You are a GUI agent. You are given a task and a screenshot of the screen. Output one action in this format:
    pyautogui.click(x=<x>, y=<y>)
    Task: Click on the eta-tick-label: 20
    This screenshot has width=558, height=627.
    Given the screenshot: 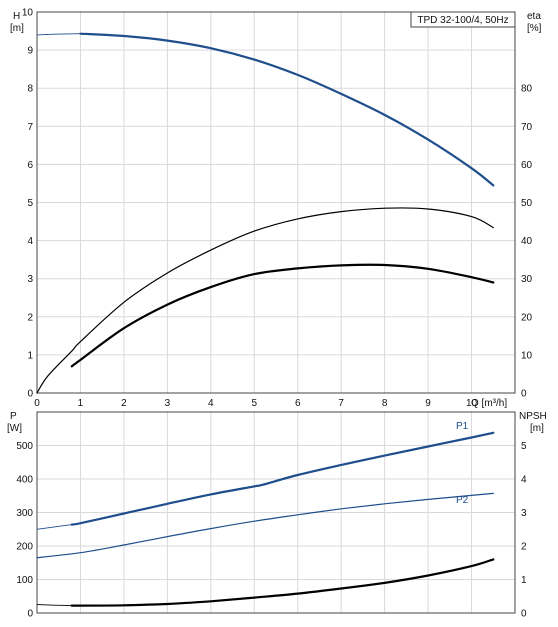 What is the action you would take?
    pyautogui.click(x=527, y=317)
    